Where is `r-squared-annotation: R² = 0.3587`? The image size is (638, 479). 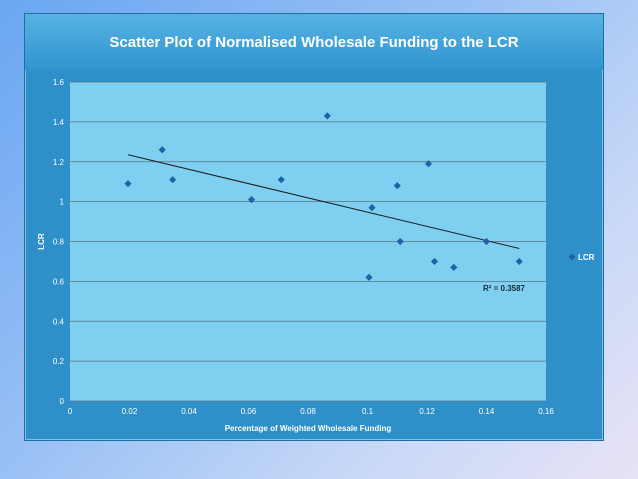 r-squared-annotation: R² = 0.3587 is located at coordinates (504, 288).